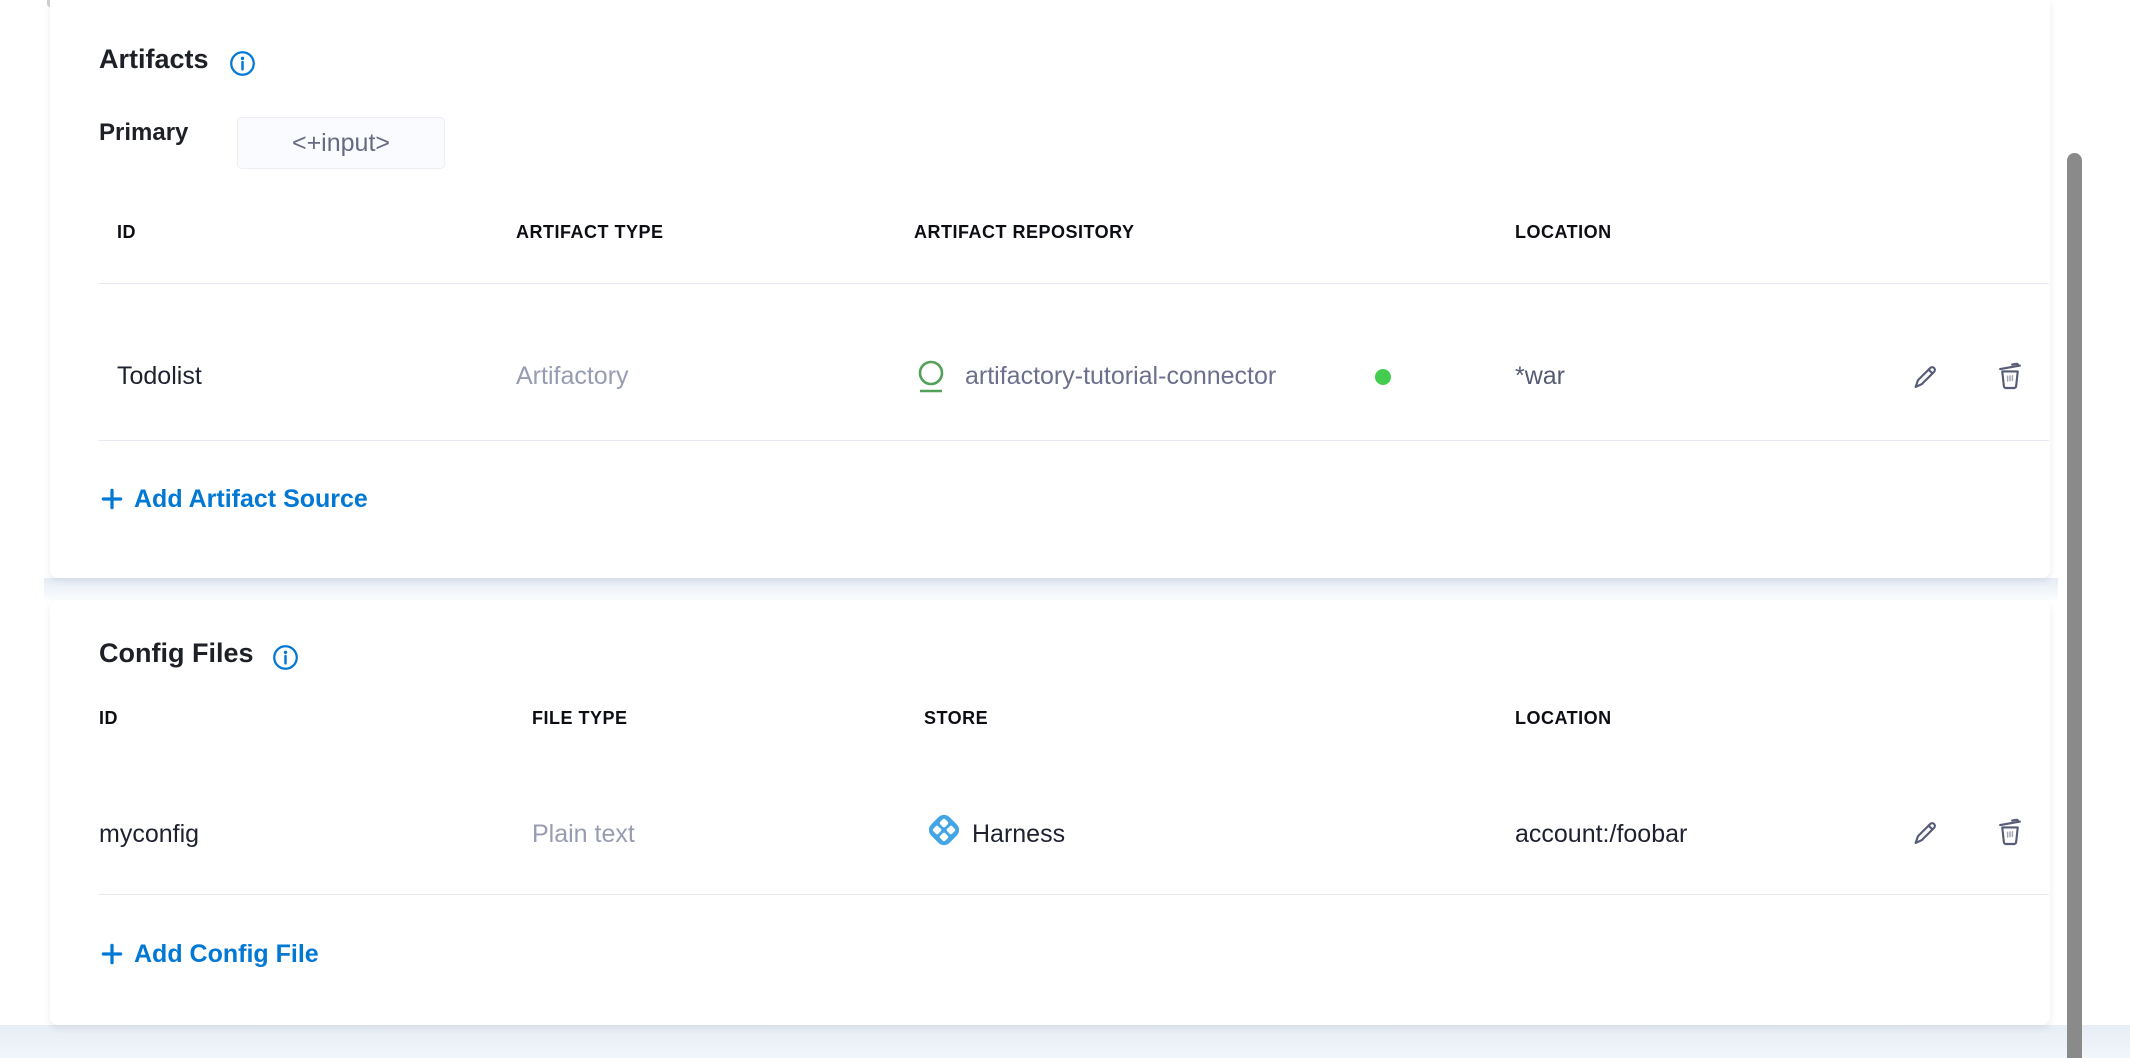  What do you see at coordinates (176, 653) in the screenshot?
I see `config-files-section-title: Config Files` at bounding box center [176, 653].